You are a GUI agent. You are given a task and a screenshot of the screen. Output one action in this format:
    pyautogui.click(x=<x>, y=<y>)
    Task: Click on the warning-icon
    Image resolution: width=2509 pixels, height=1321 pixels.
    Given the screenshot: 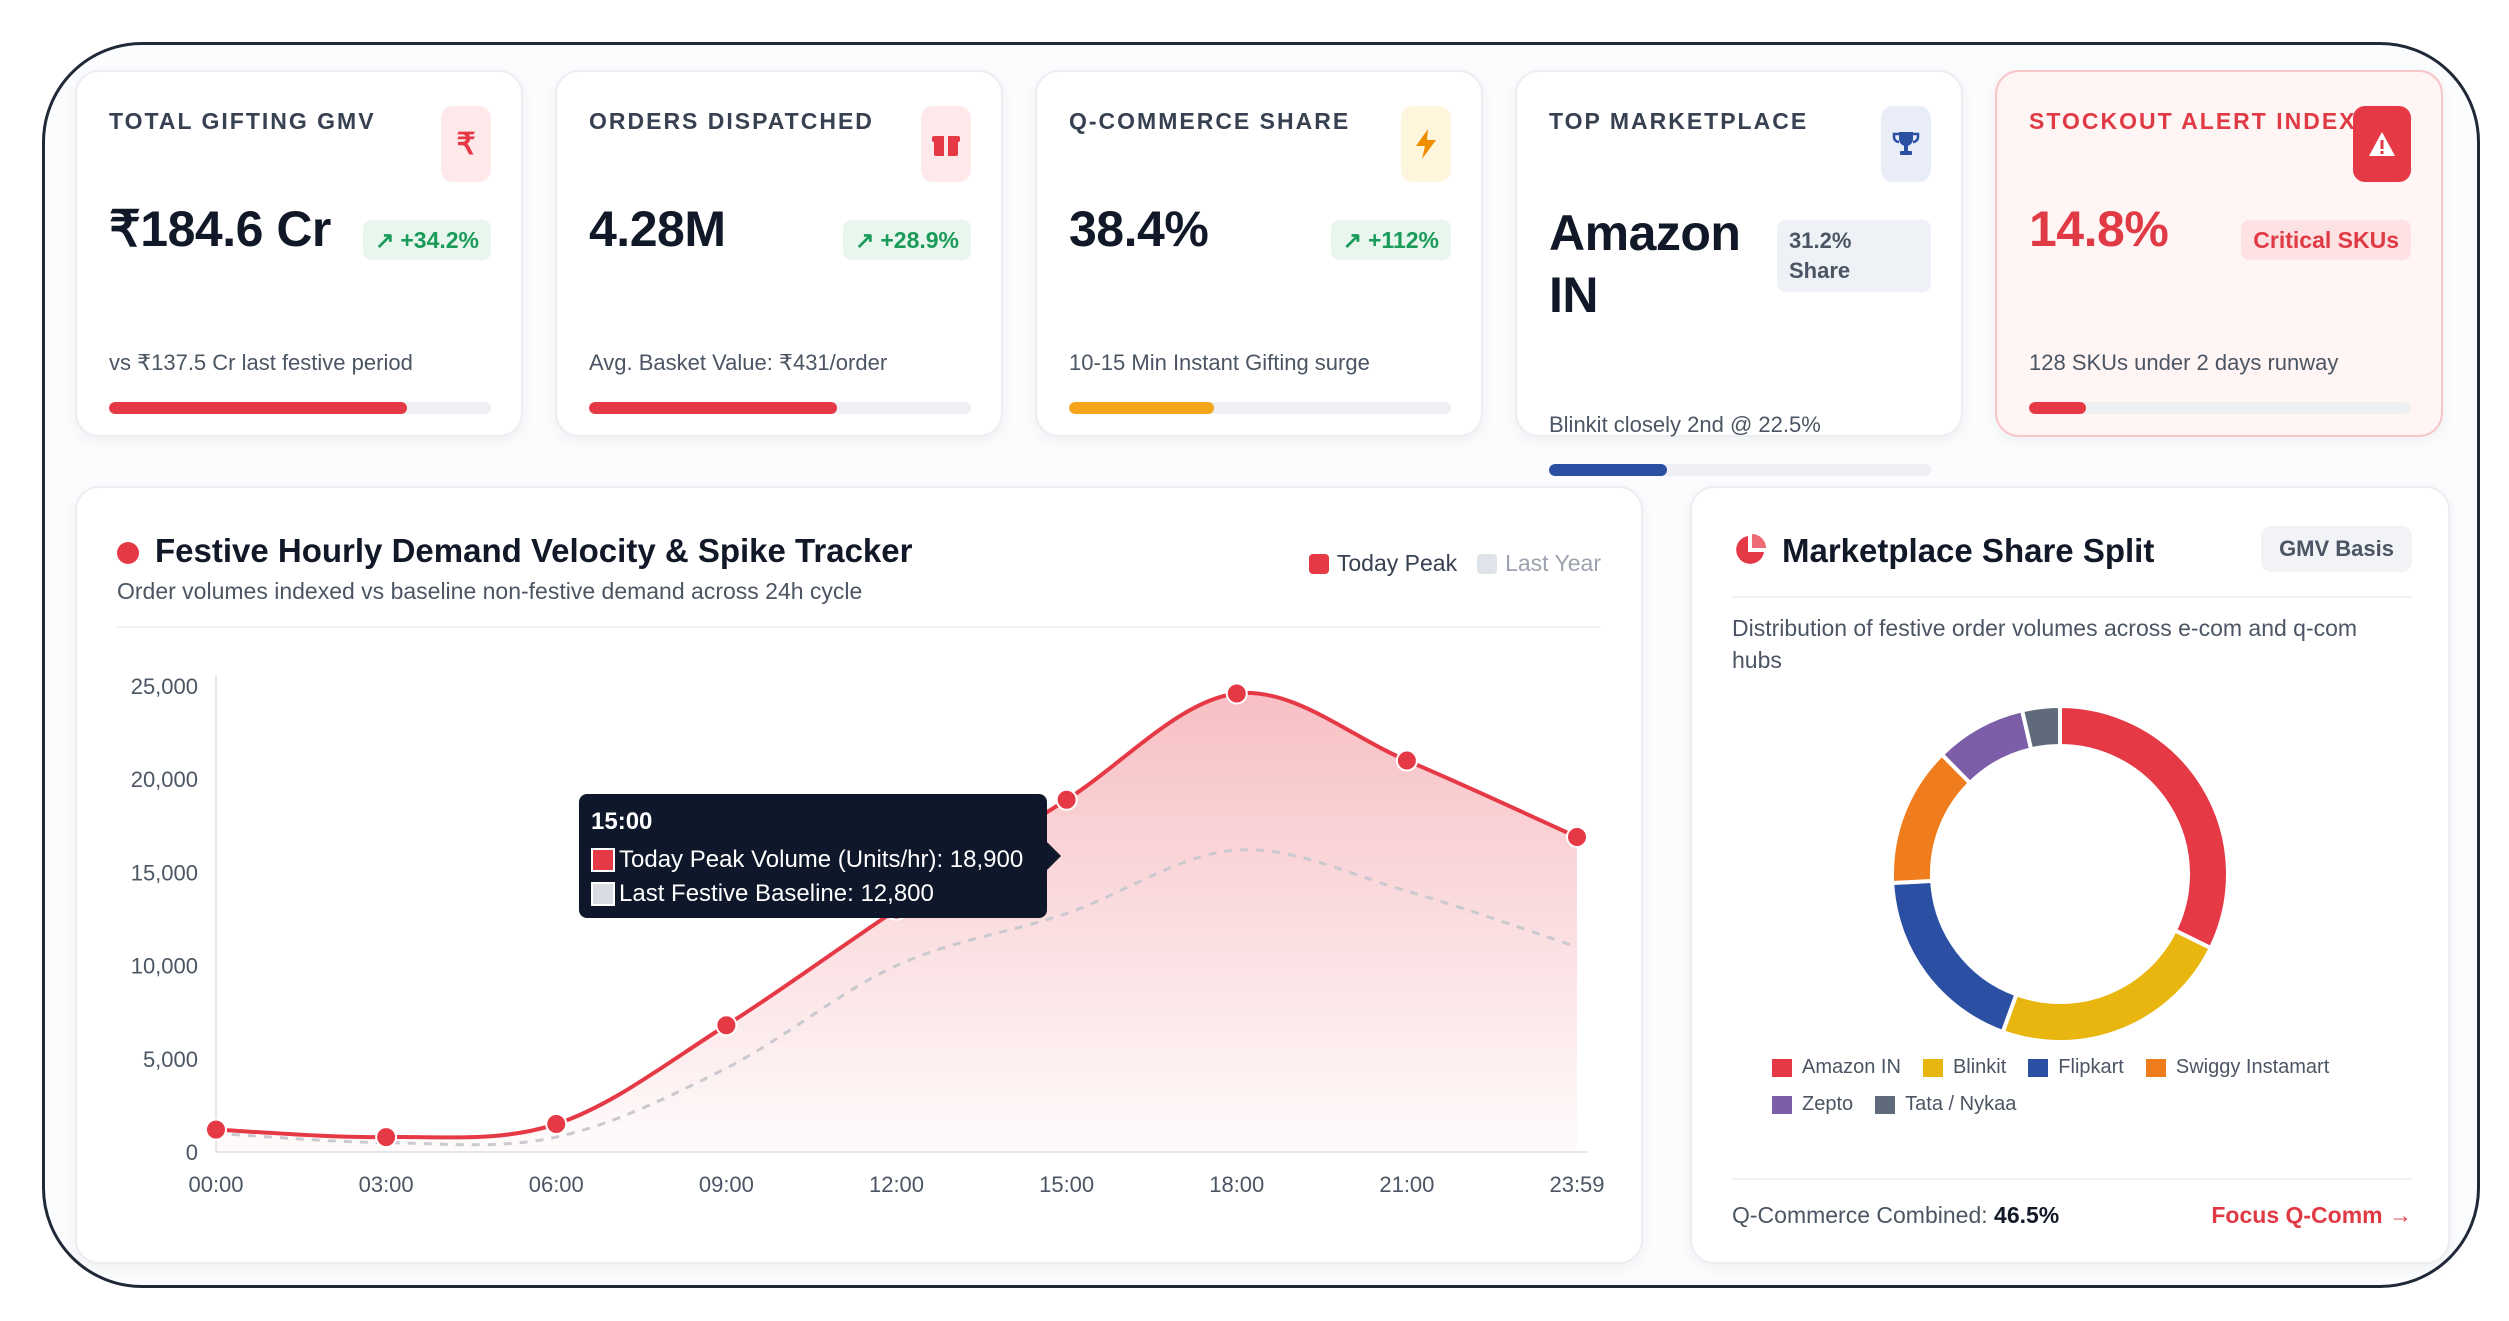 What is the action you would take?
    pyautogui.click(x=2382, y=144)
    